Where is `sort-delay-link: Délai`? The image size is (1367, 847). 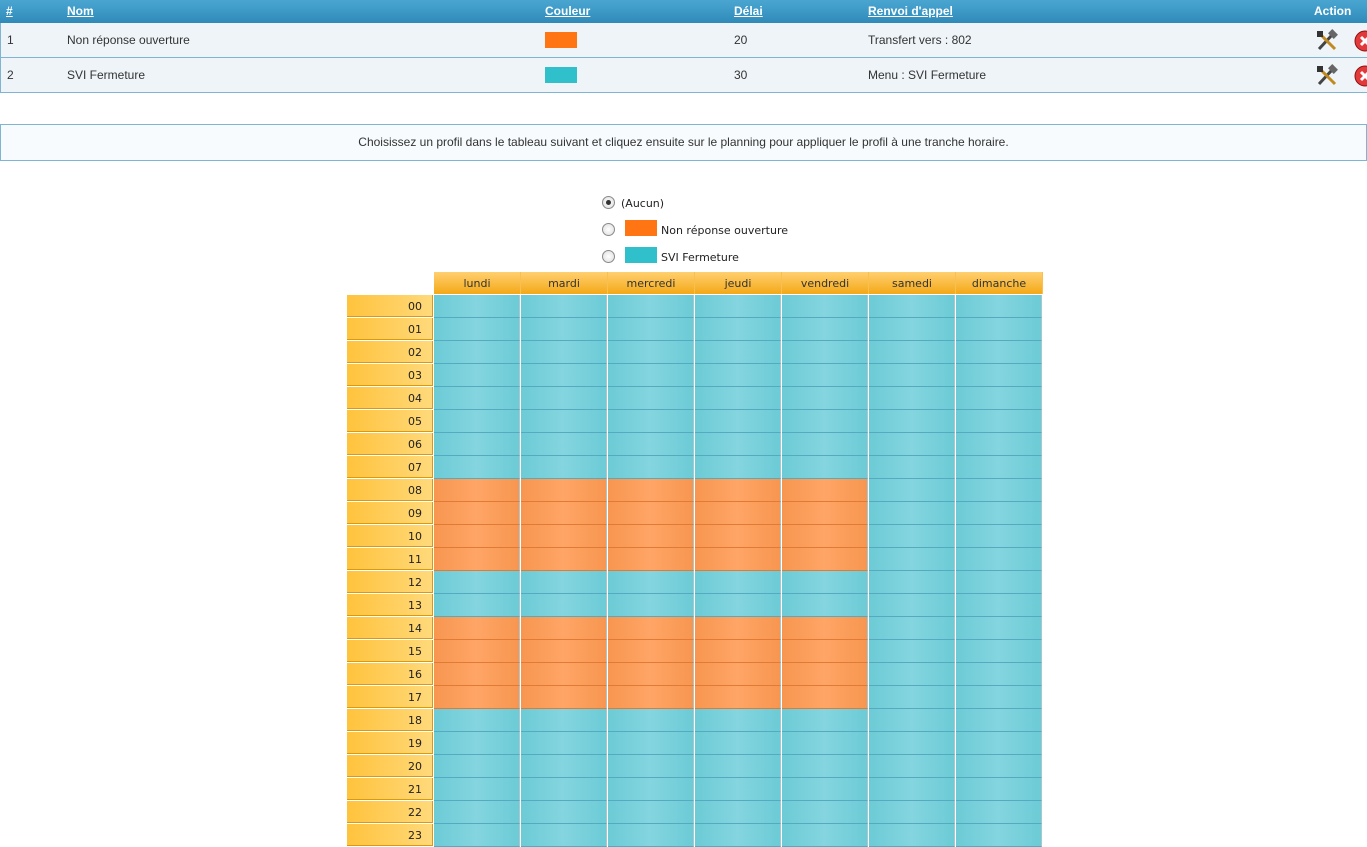 sort-delay-link: Délai is located at coordinates (748, 11).